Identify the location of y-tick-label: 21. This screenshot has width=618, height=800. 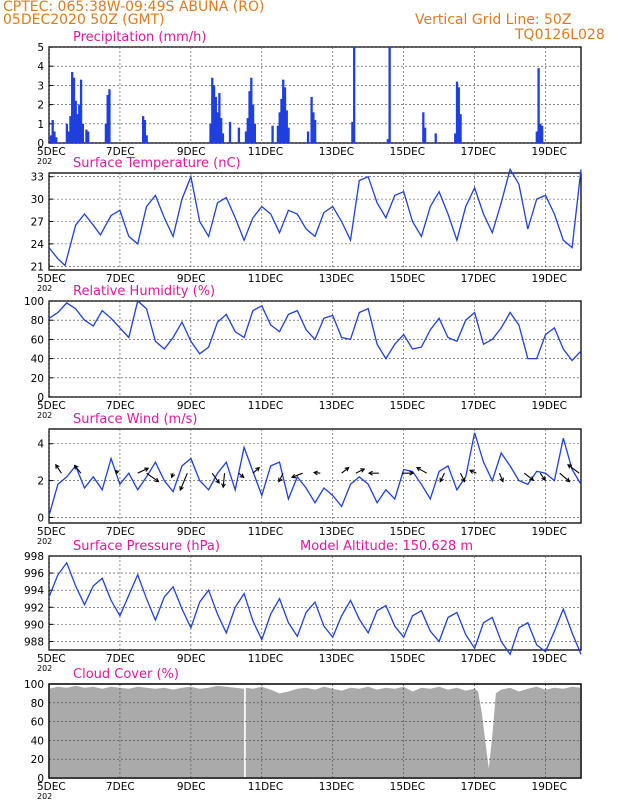
(37, 267).